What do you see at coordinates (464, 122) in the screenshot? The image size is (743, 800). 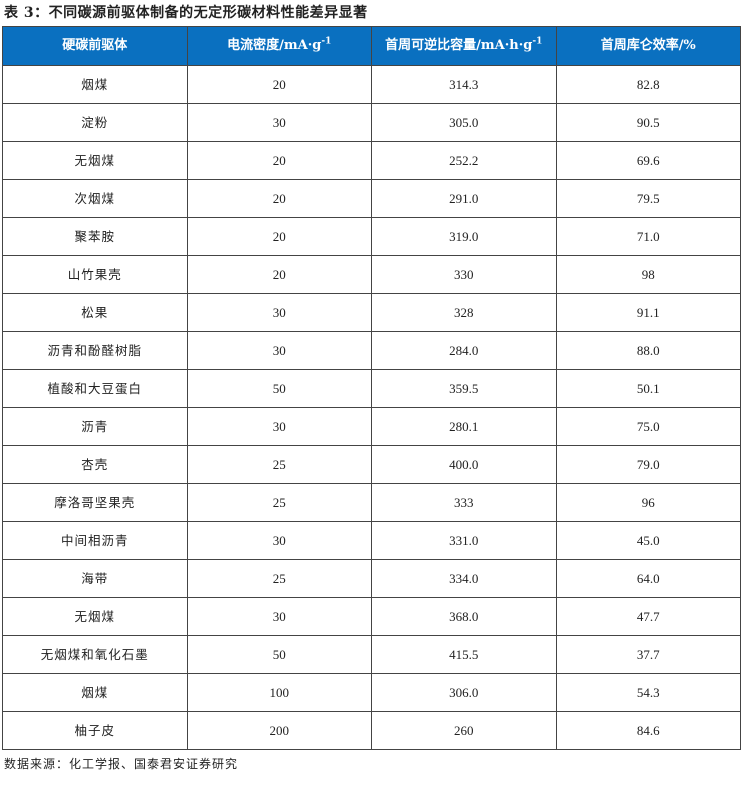 I see `cell-capacity: 305.0` at bounding box center [464, 122].